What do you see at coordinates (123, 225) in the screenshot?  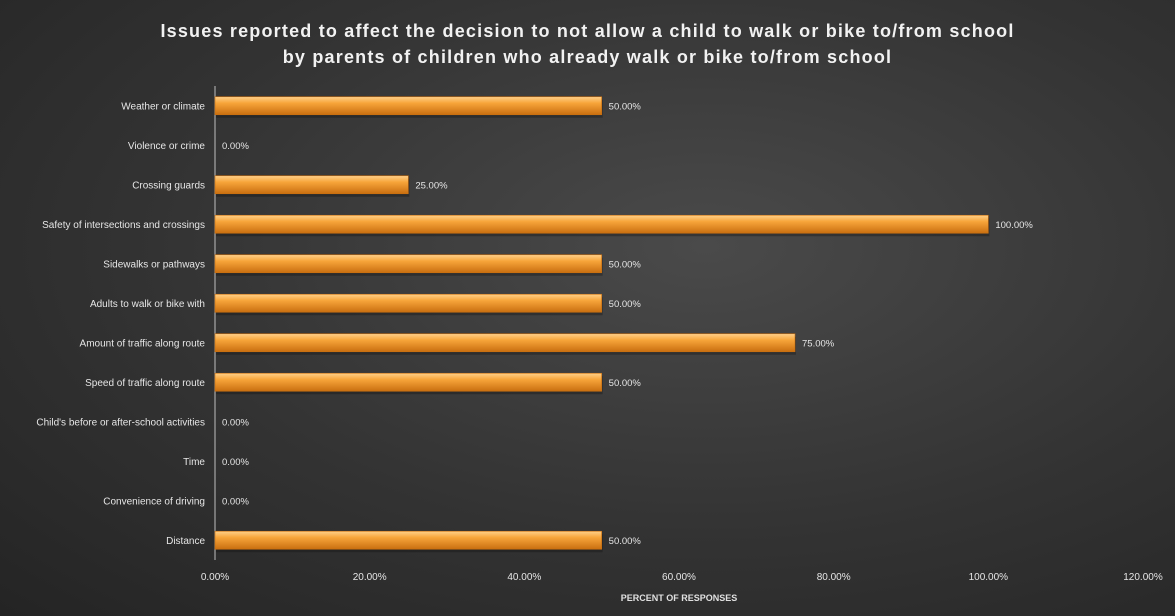 I see `category-label: Safety of intersections and crossings` at bounding box center [123, 225].